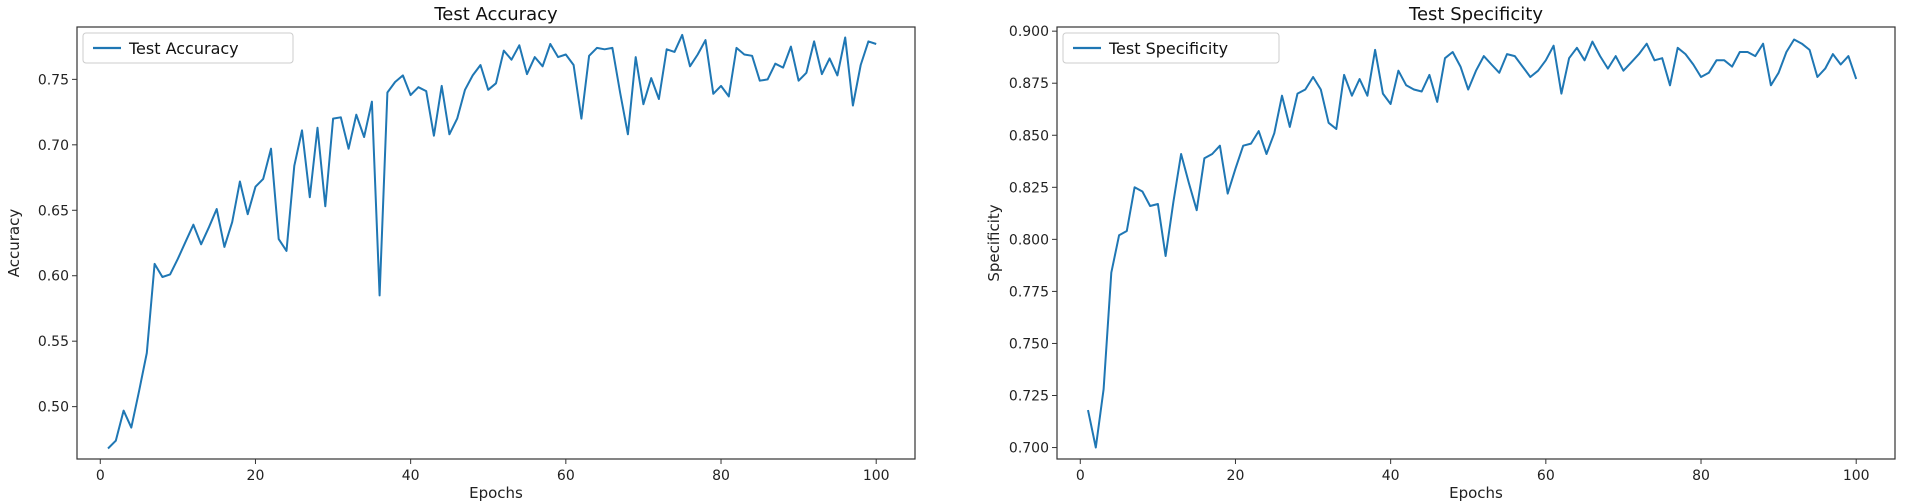 The height and width of the screenshot is (502, 1905). Describe the element at coordinates (1168, 48) in the screenshot. I see `legend-entry: Test Specificity` at that location.